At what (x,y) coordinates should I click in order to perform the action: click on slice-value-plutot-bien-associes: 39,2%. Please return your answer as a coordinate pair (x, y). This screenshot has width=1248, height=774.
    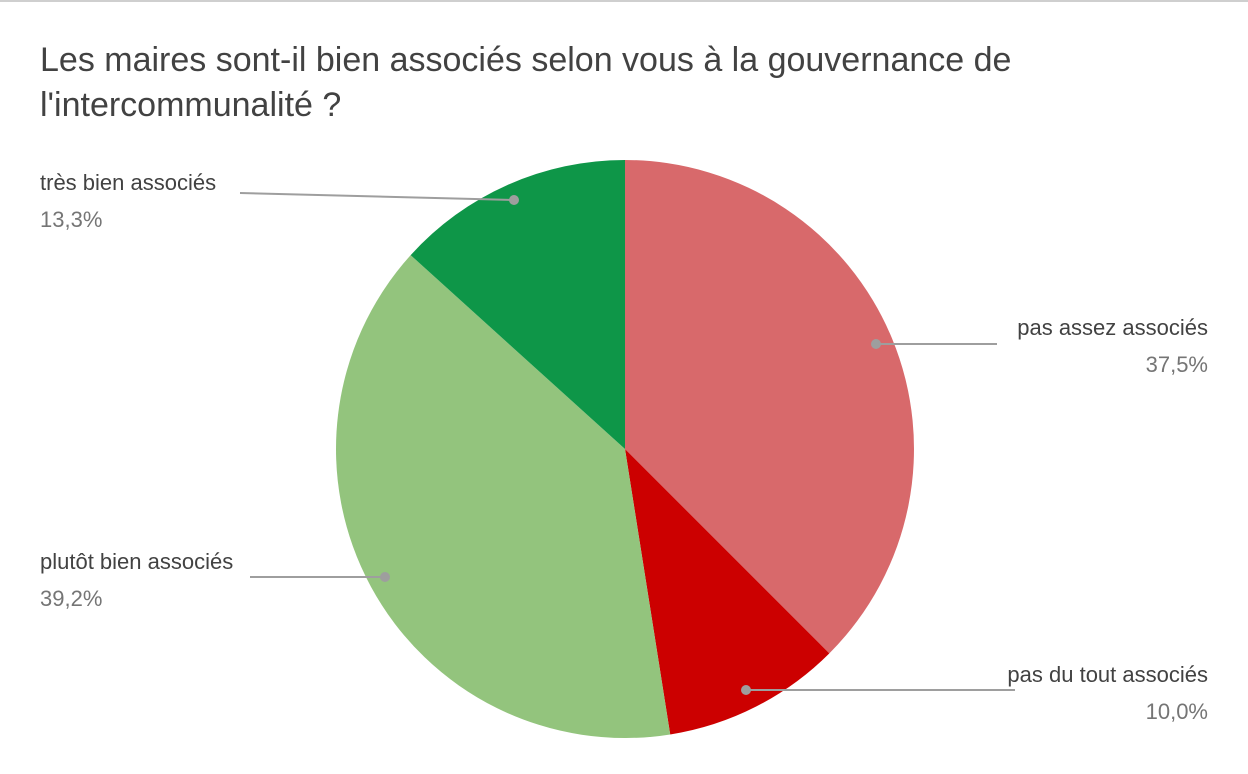
    Looking at the image, I should click on (71, 598).